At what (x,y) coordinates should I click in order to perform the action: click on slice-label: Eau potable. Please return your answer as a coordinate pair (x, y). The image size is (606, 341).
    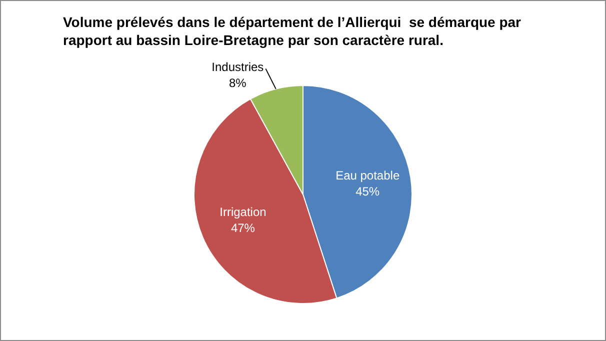
    Looking at the image, I should click on (368, 175).